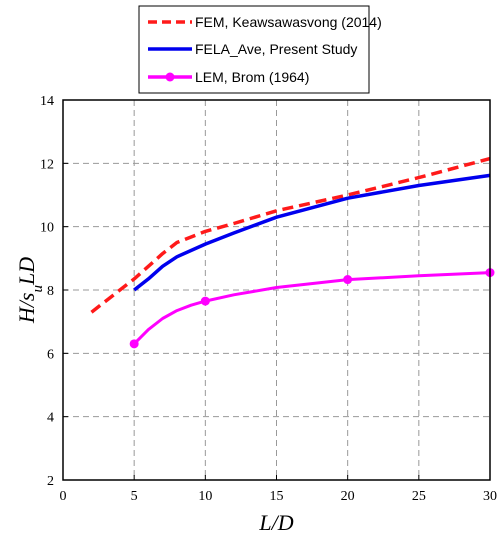 The height and width of the screenshot is (550, 504). Describe the element at coordinates (277, 496) in the screenshot. I see `x-tick-label: 15` at that location.